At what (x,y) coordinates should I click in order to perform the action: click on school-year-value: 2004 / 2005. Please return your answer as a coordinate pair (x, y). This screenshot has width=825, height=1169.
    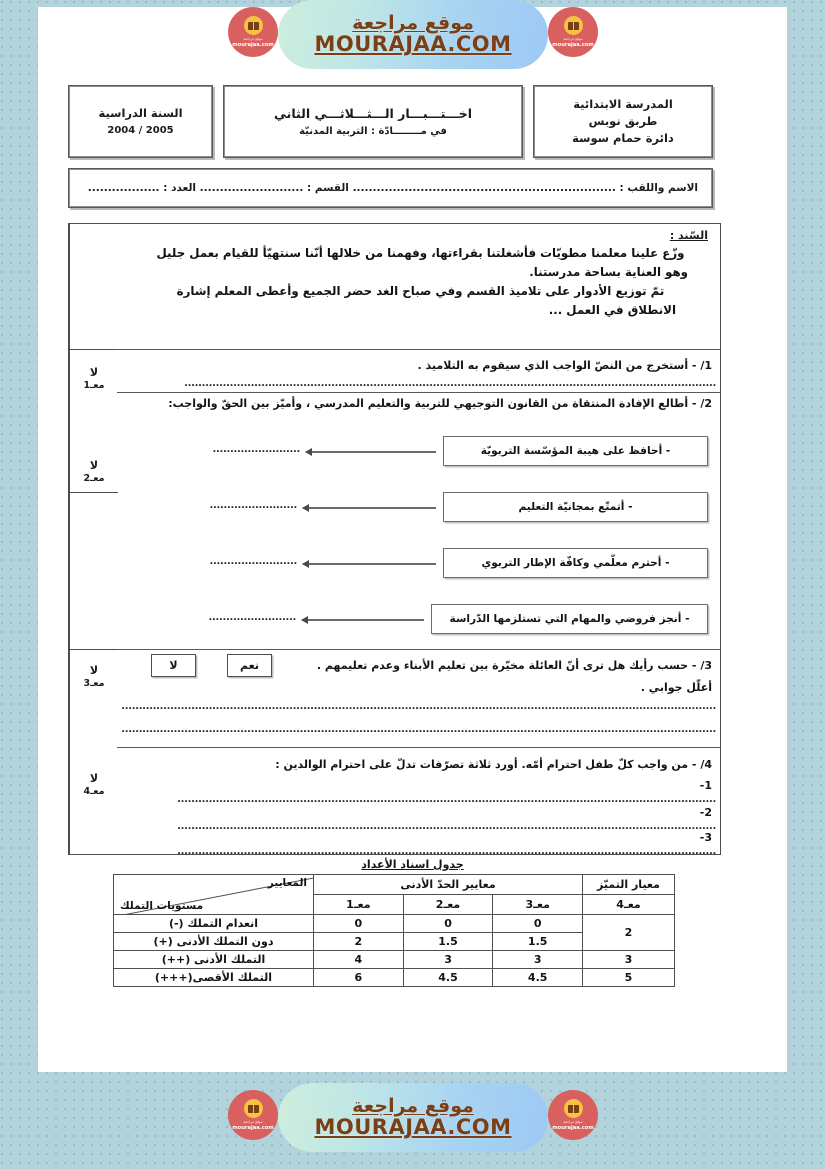
    Looking at the image, I should click on (140, 130).